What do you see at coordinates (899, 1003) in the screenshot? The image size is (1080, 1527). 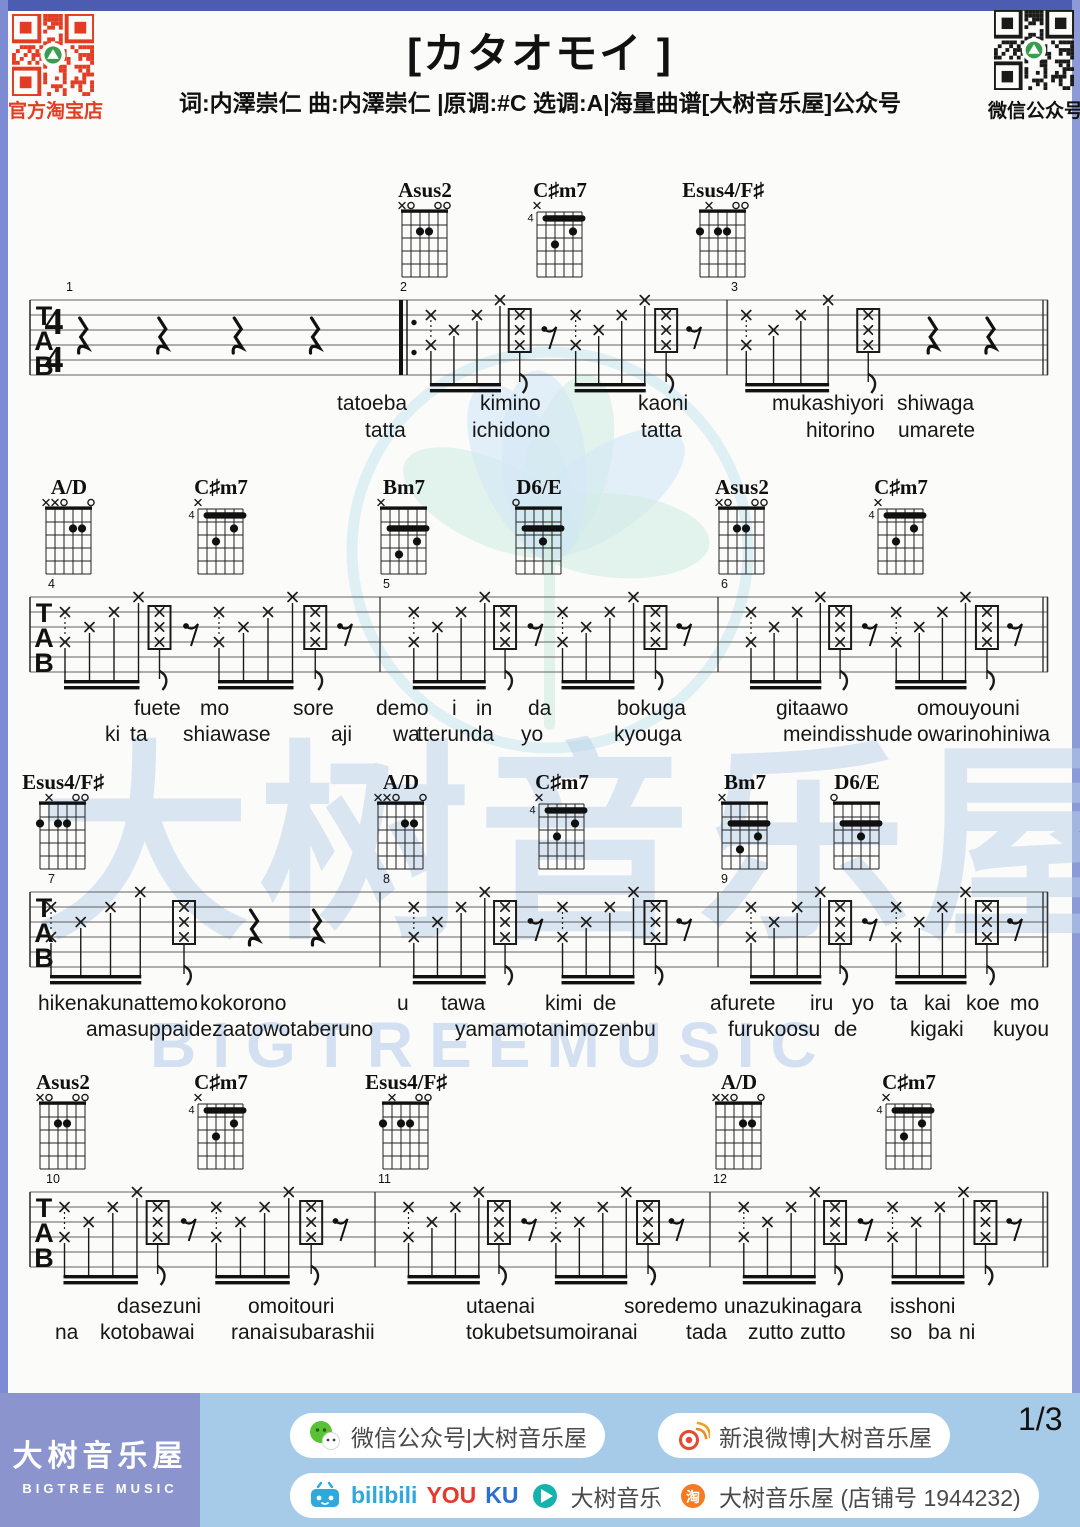 I see `lyric-word: ta` at bounding box center [899, 1003].